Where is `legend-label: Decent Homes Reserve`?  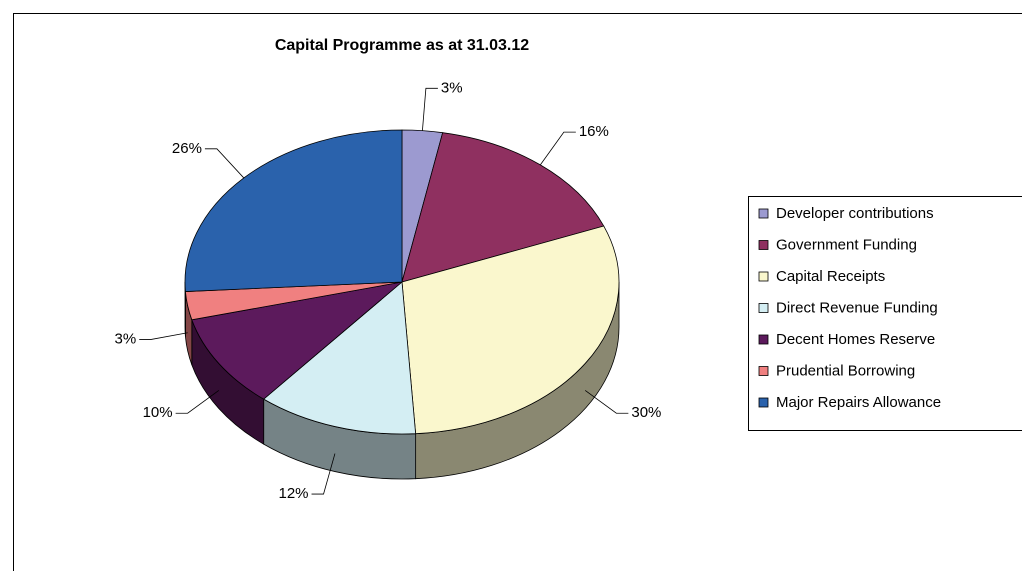
legend-label: Decent Homes Reserve is located at coordinates (855, 339).